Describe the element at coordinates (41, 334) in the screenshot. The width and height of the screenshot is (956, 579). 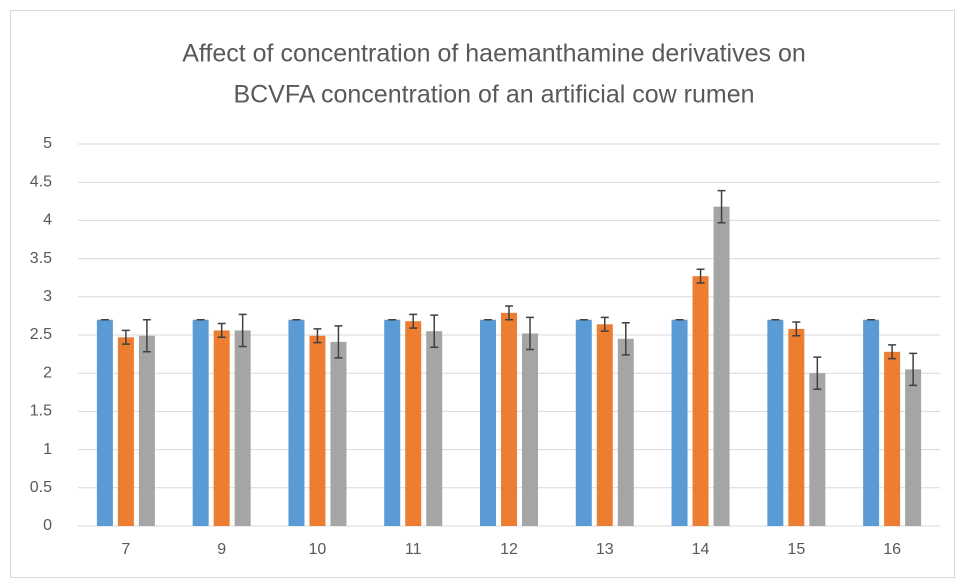
I see `y-tick-label: 2.5` at that location.